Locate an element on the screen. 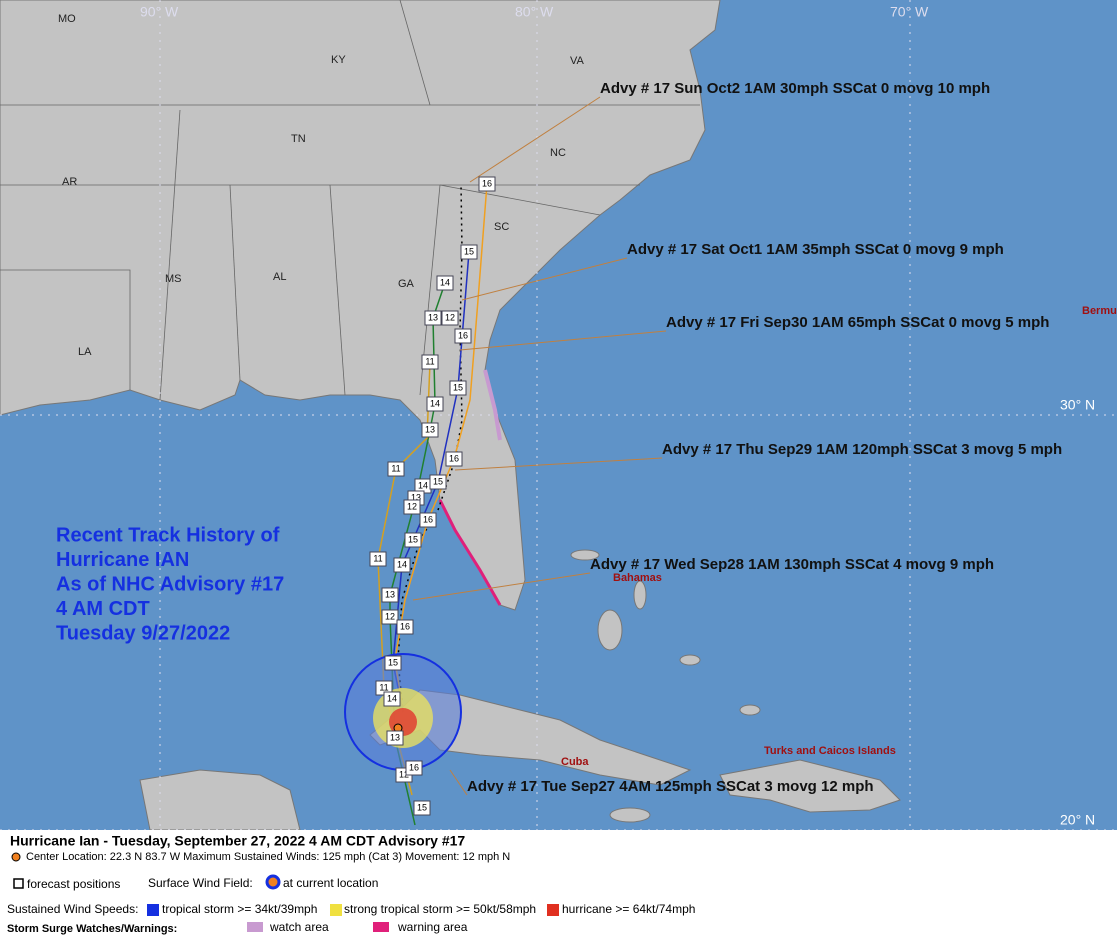 The width and height of the screenshot is (1117, 940). lat-label: 30° N is located at coordinates (1077, 405).